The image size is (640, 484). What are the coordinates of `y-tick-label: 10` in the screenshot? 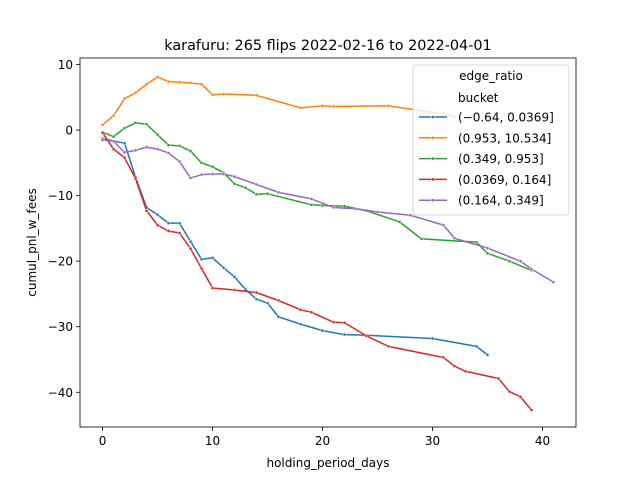 It's located at (65, 65).